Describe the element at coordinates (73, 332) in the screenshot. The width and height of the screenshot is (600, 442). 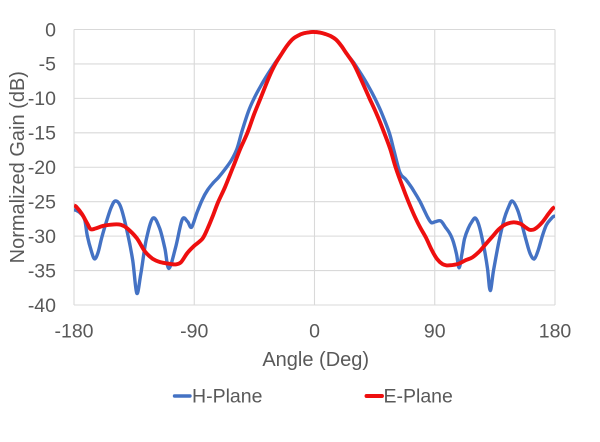
I see `svg-text: -180` at that location.